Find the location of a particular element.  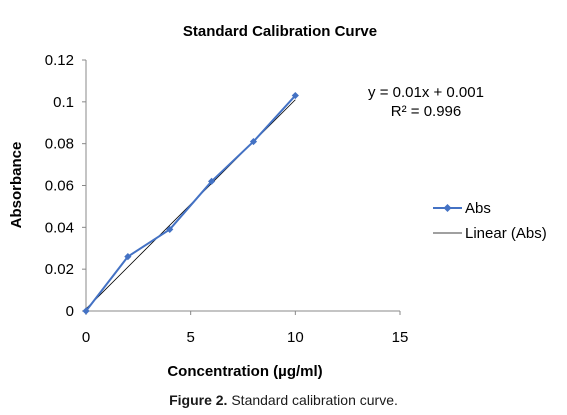

x-axis-title: Concentration (µg/ml) is located at coordinates (244, 371).